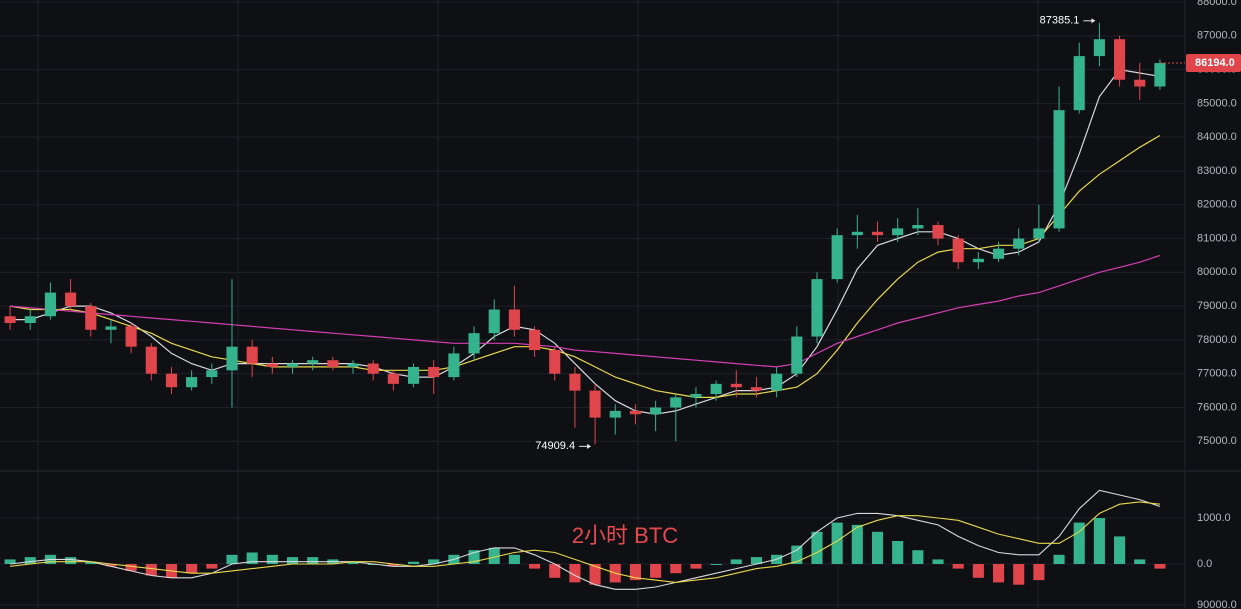 This screenshot has height=609, width=1241. What do you see at coordinates (555, 446) in the screenshot?
I see `annotation-label: 74909.4` at bounding box center [555, 446].